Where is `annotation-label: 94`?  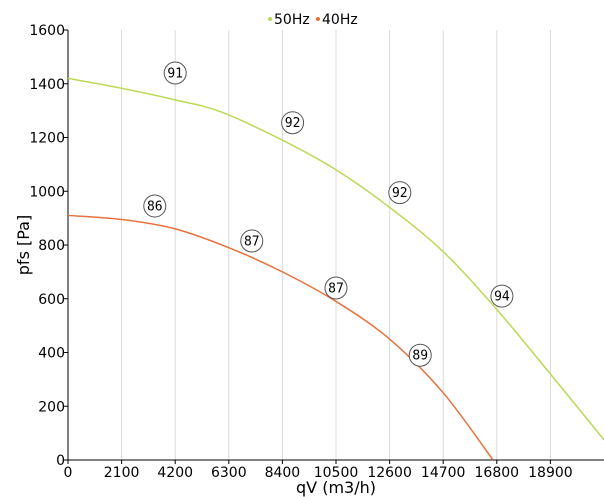 annotation-label: 94 is located at coordinates (502, 297).